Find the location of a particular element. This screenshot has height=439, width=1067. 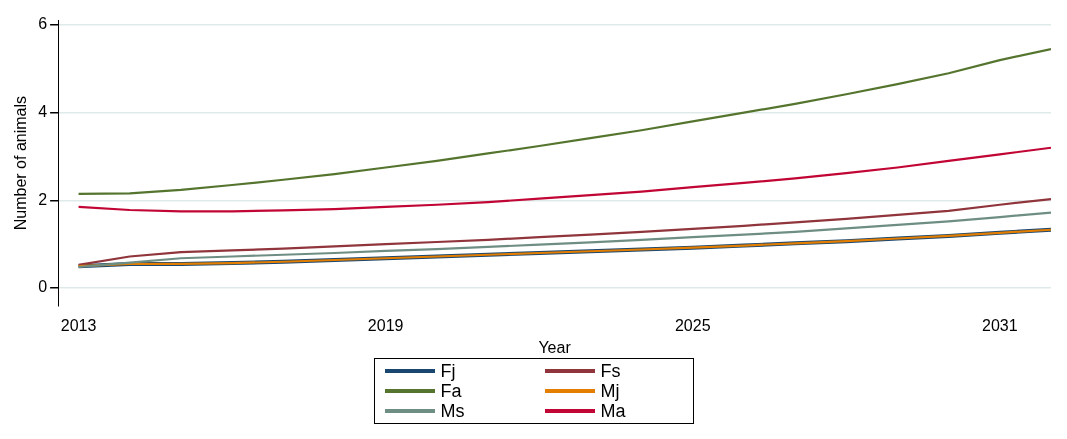

legend-label: Fj is located at coordinates (448, 371).